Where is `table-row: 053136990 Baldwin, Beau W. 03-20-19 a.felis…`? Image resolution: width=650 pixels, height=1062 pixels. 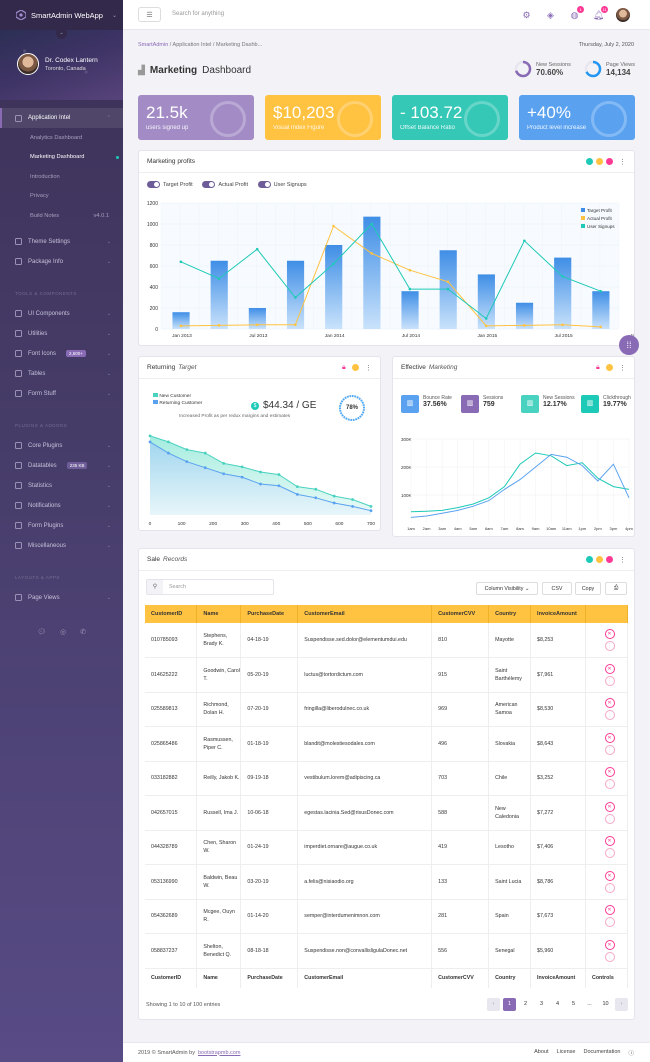
table-row: 053136990 Baldwin, Beau W. 03-20-19 a.felis… is located at coordinates (386, 882).